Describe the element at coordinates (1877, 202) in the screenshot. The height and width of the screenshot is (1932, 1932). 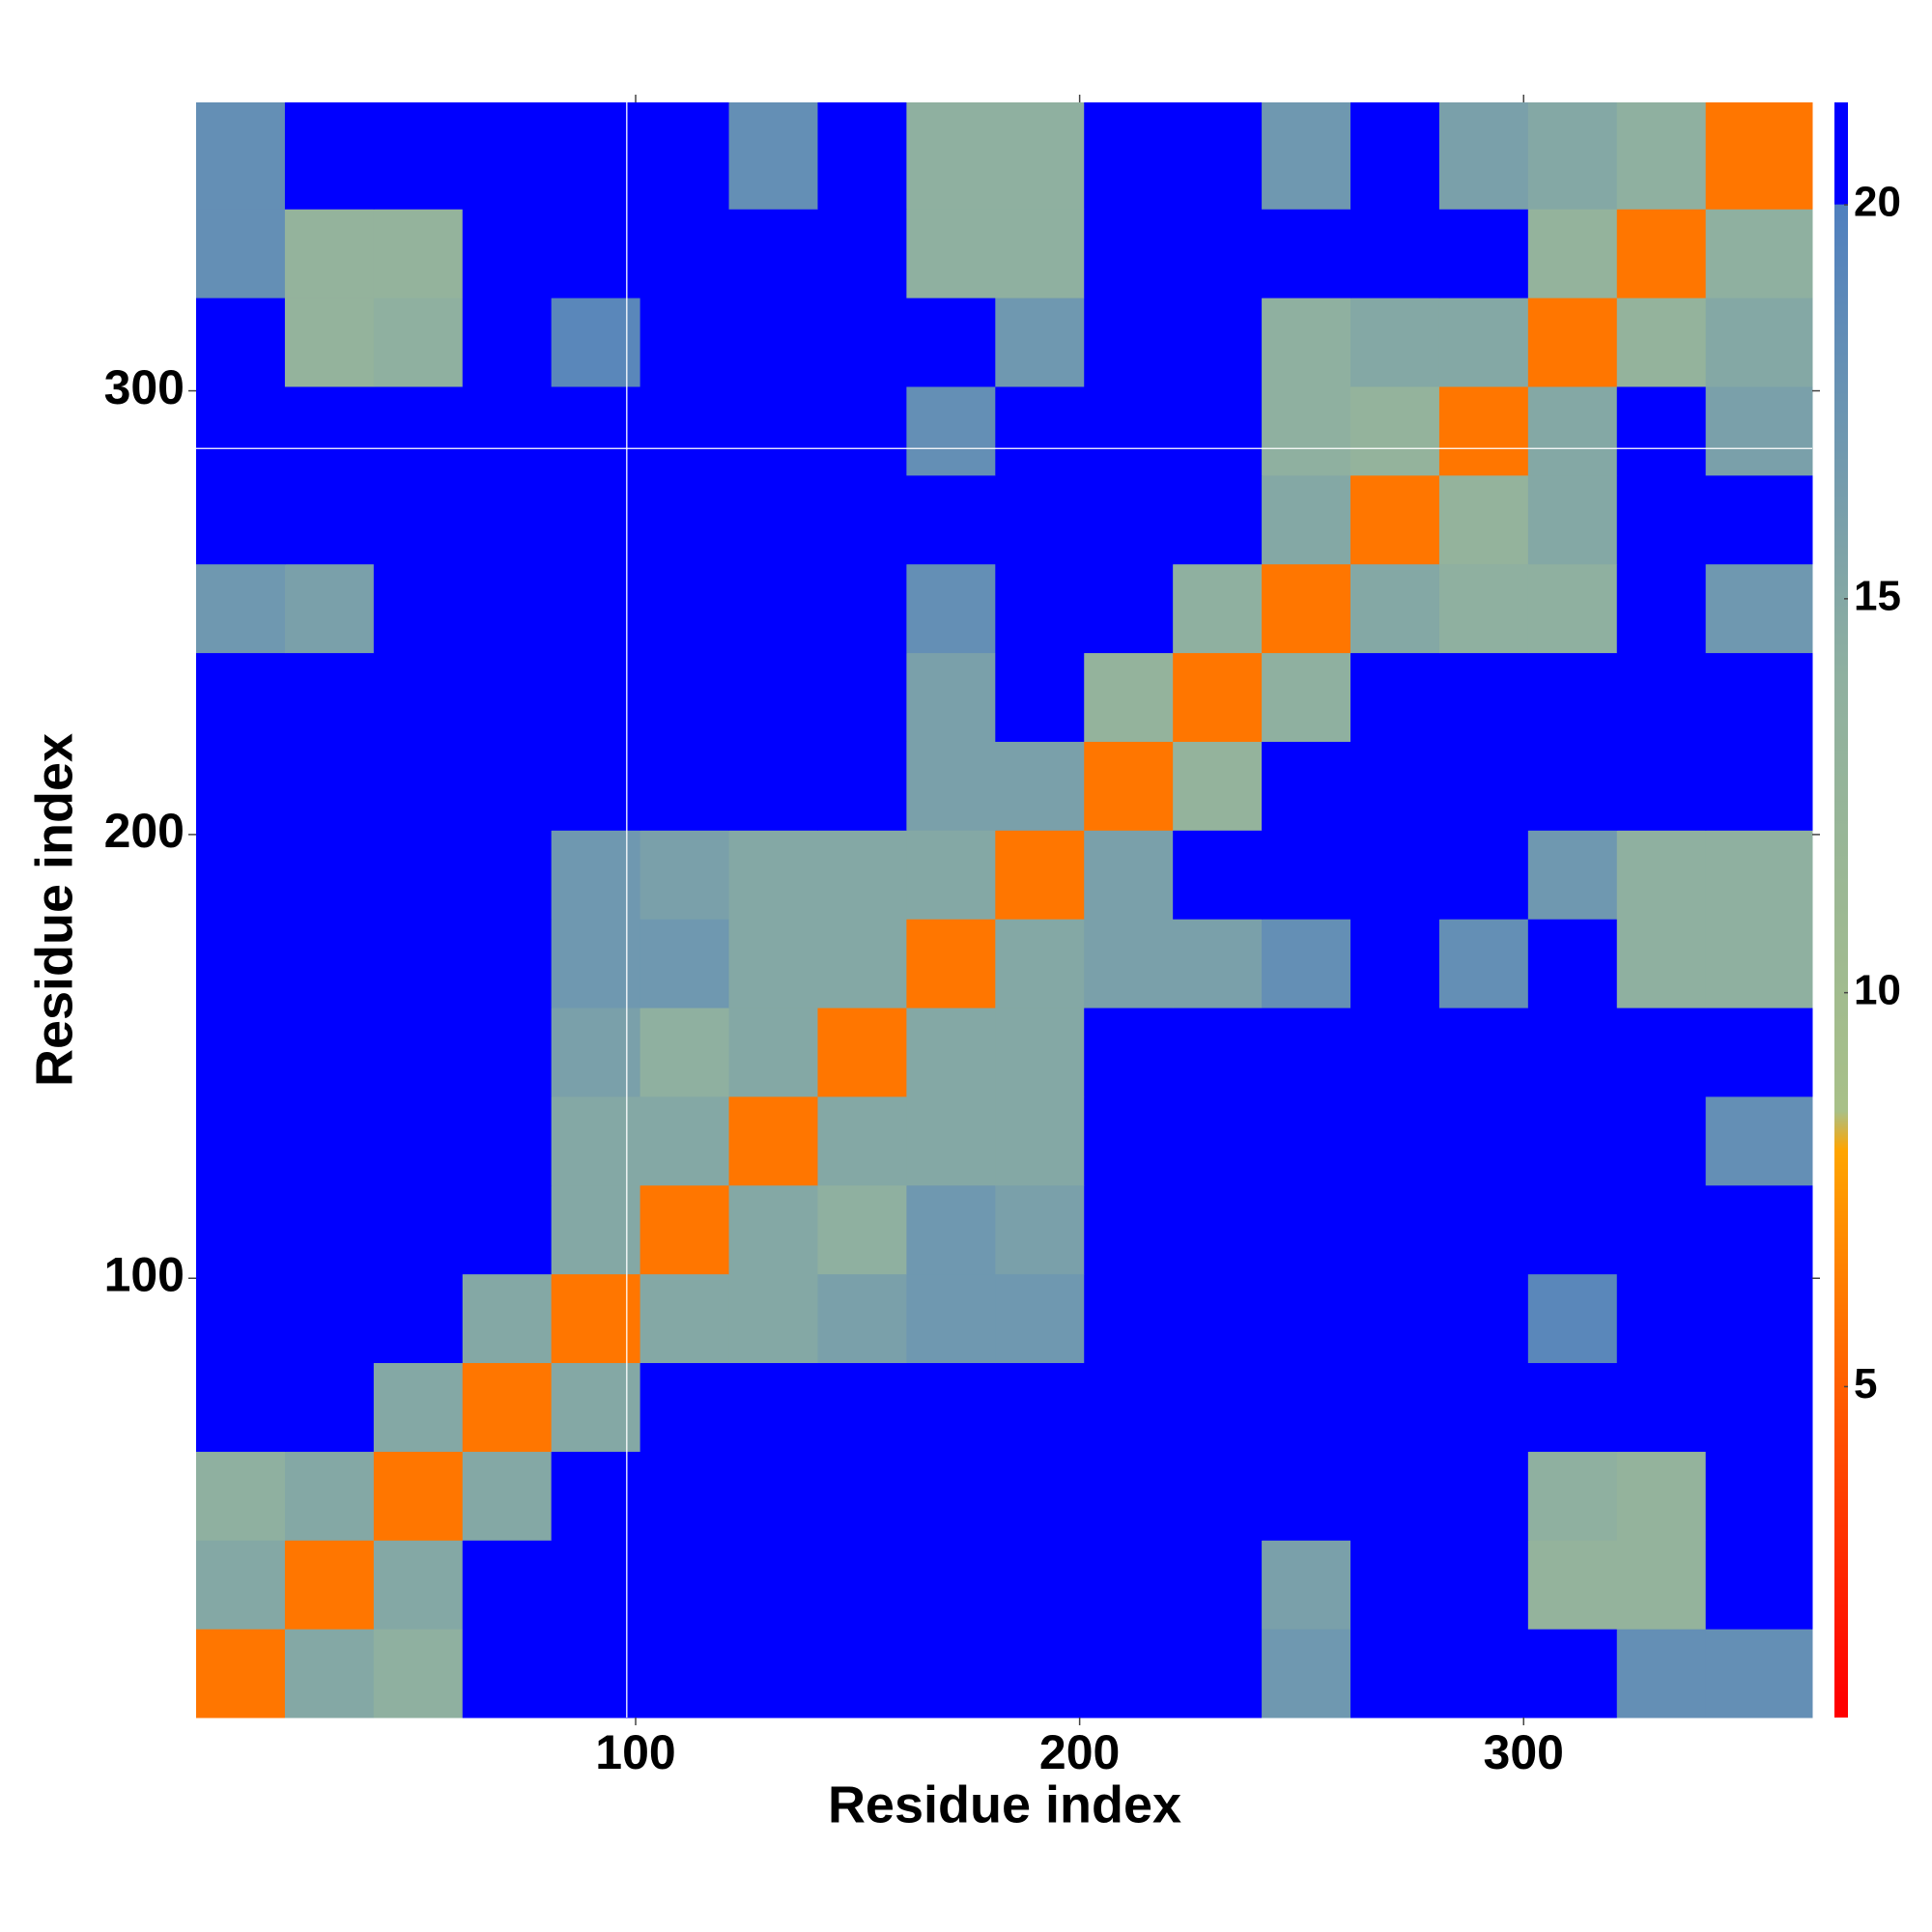
I see `colorbar-tick-label: 20` at that location.